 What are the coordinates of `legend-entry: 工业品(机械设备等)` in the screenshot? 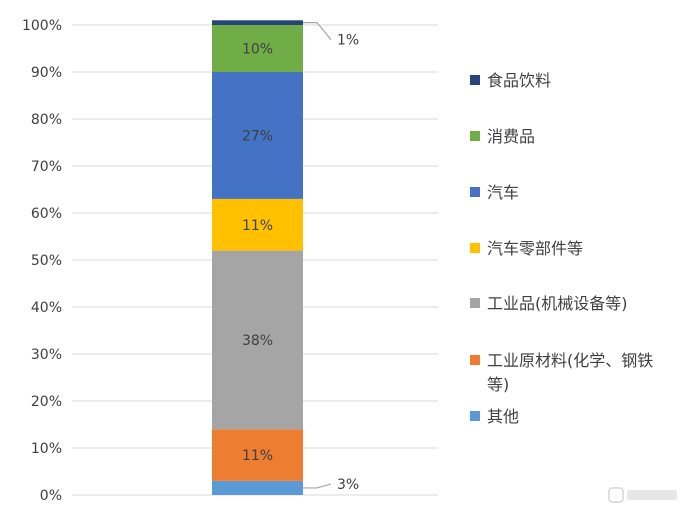 It's located at (557, 303).